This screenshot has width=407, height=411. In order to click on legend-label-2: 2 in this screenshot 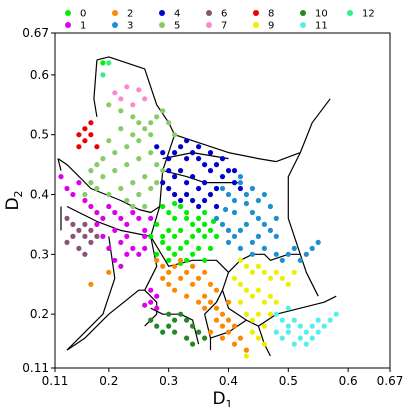, I will do `click(130, 14)`.